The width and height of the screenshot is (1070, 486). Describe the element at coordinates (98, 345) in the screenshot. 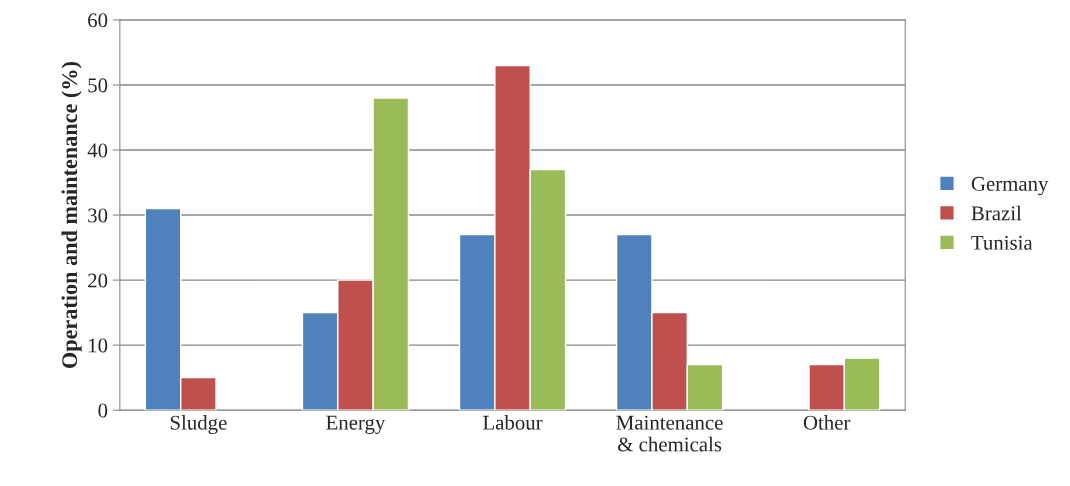

I see `y-tick-label: 10` at that location.